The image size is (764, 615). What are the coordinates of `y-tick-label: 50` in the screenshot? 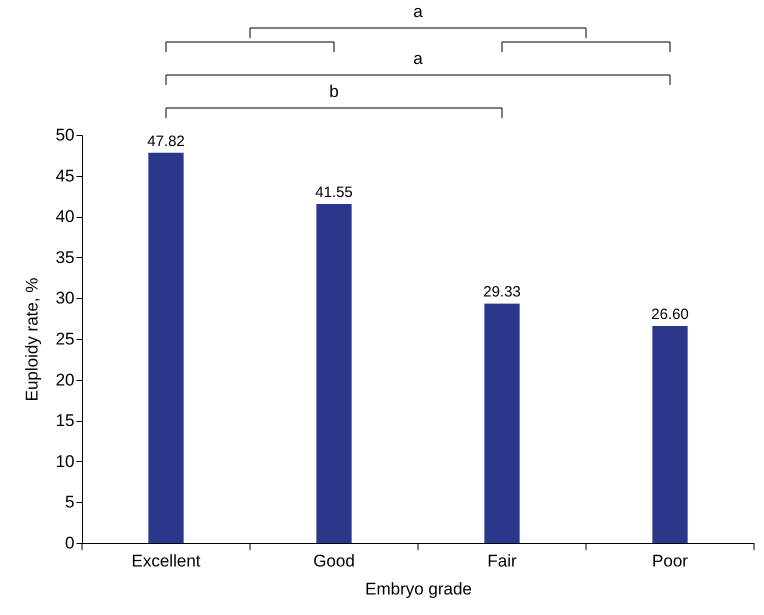 It's located at (65, 135).